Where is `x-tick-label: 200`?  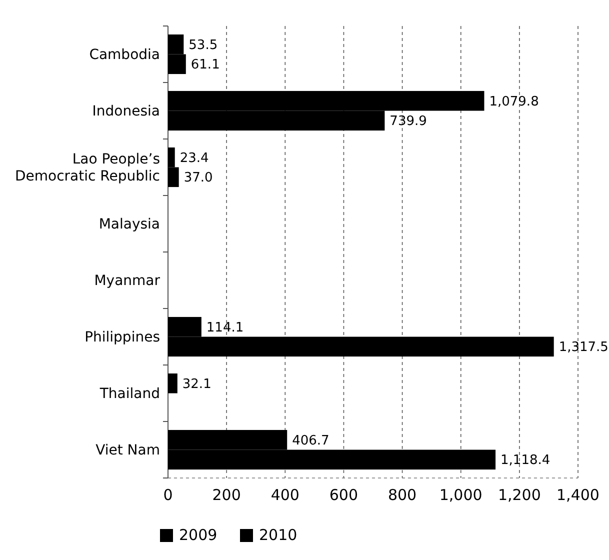
x-tick-label: 200 is located at coordinates (226, 495).